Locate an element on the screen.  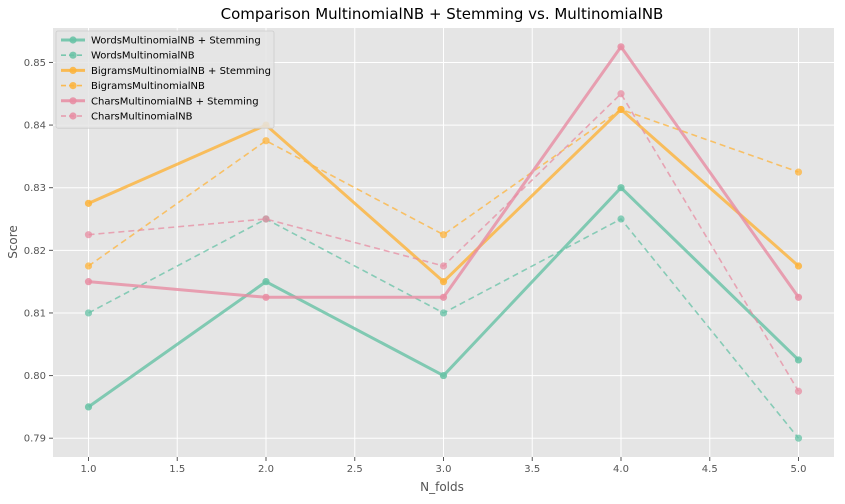
legend-label: WordsMultinomialNB + Stemming is located at coordinates (176, 41).